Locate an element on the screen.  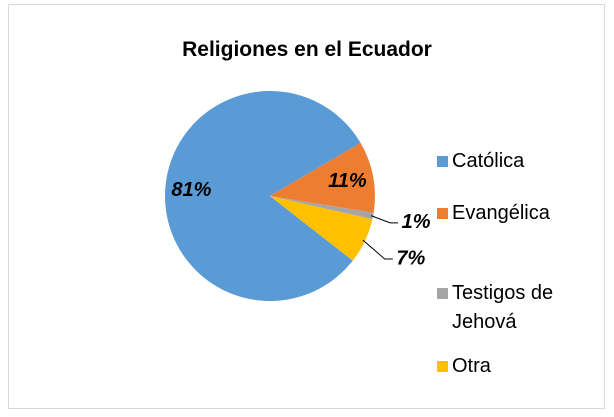
legend-item: Católica is located at coordinates (514, 161).